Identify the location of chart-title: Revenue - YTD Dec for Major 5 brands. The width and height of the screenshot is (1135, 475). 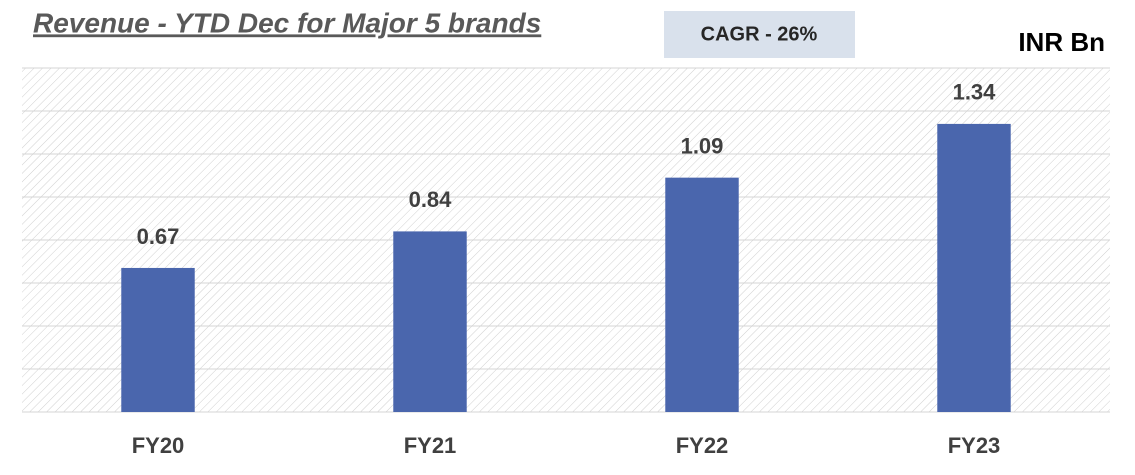
(287, 22).